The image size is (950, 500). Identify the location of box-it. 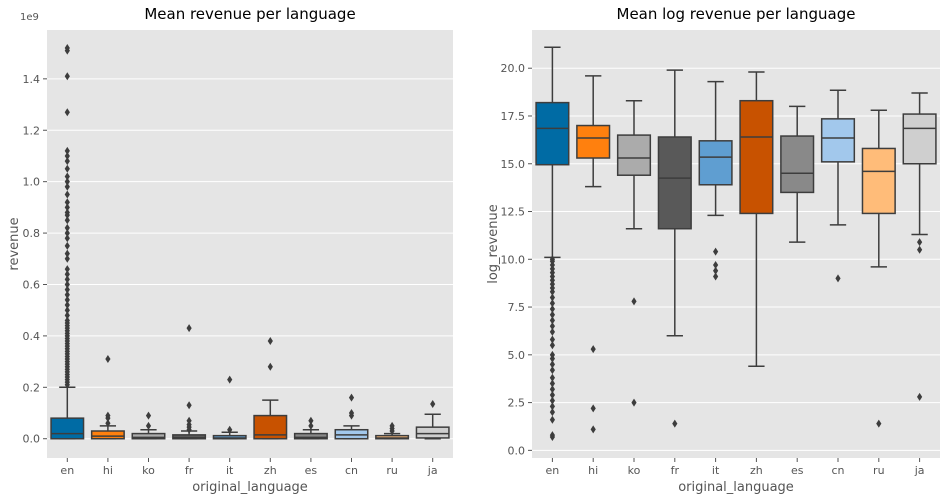
(715, 180).